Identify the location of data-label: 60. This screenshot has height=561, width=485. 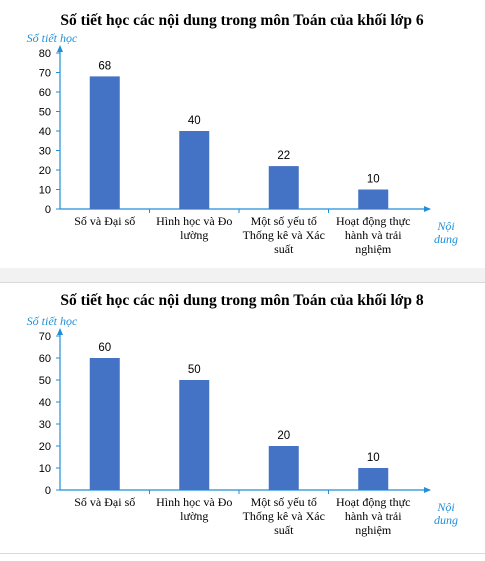
(104, 348).